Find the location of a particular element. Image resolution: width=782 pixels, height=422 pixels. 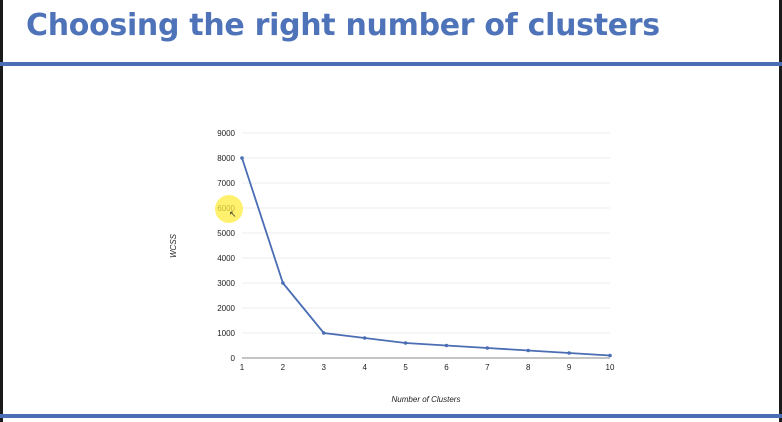

x-tick-label: 1 is located at coordinates (242, 367).